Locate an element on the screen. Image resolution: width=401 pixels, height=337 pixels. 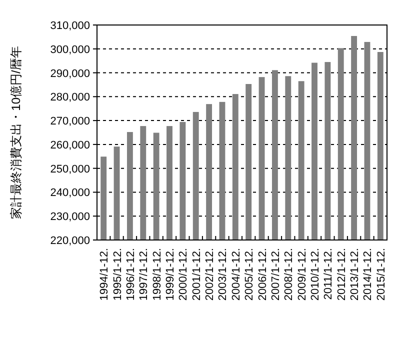
y-axis-title: 家計最終消費支出・10億円/暦年 is located at coordinates (16, 132).